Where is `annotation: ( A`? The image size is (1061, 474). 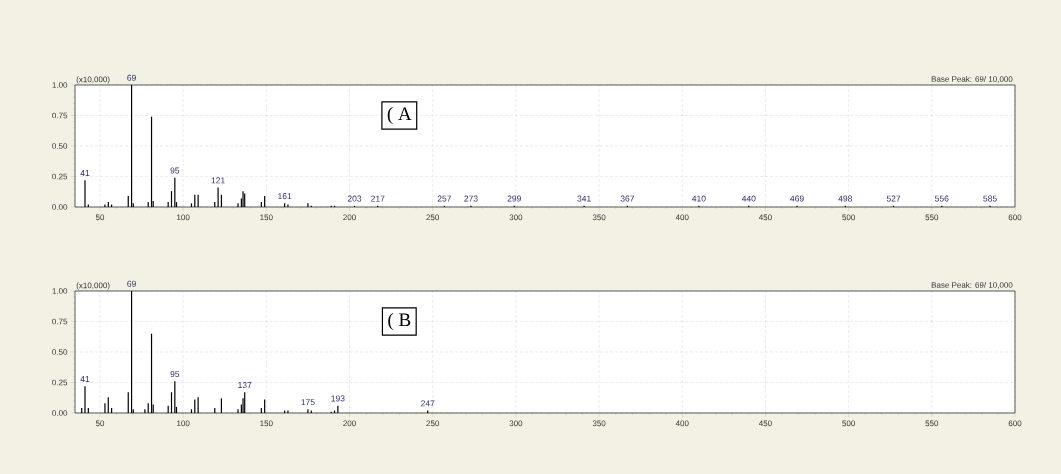 annotation: ( A is located at coordinates (399, 115).